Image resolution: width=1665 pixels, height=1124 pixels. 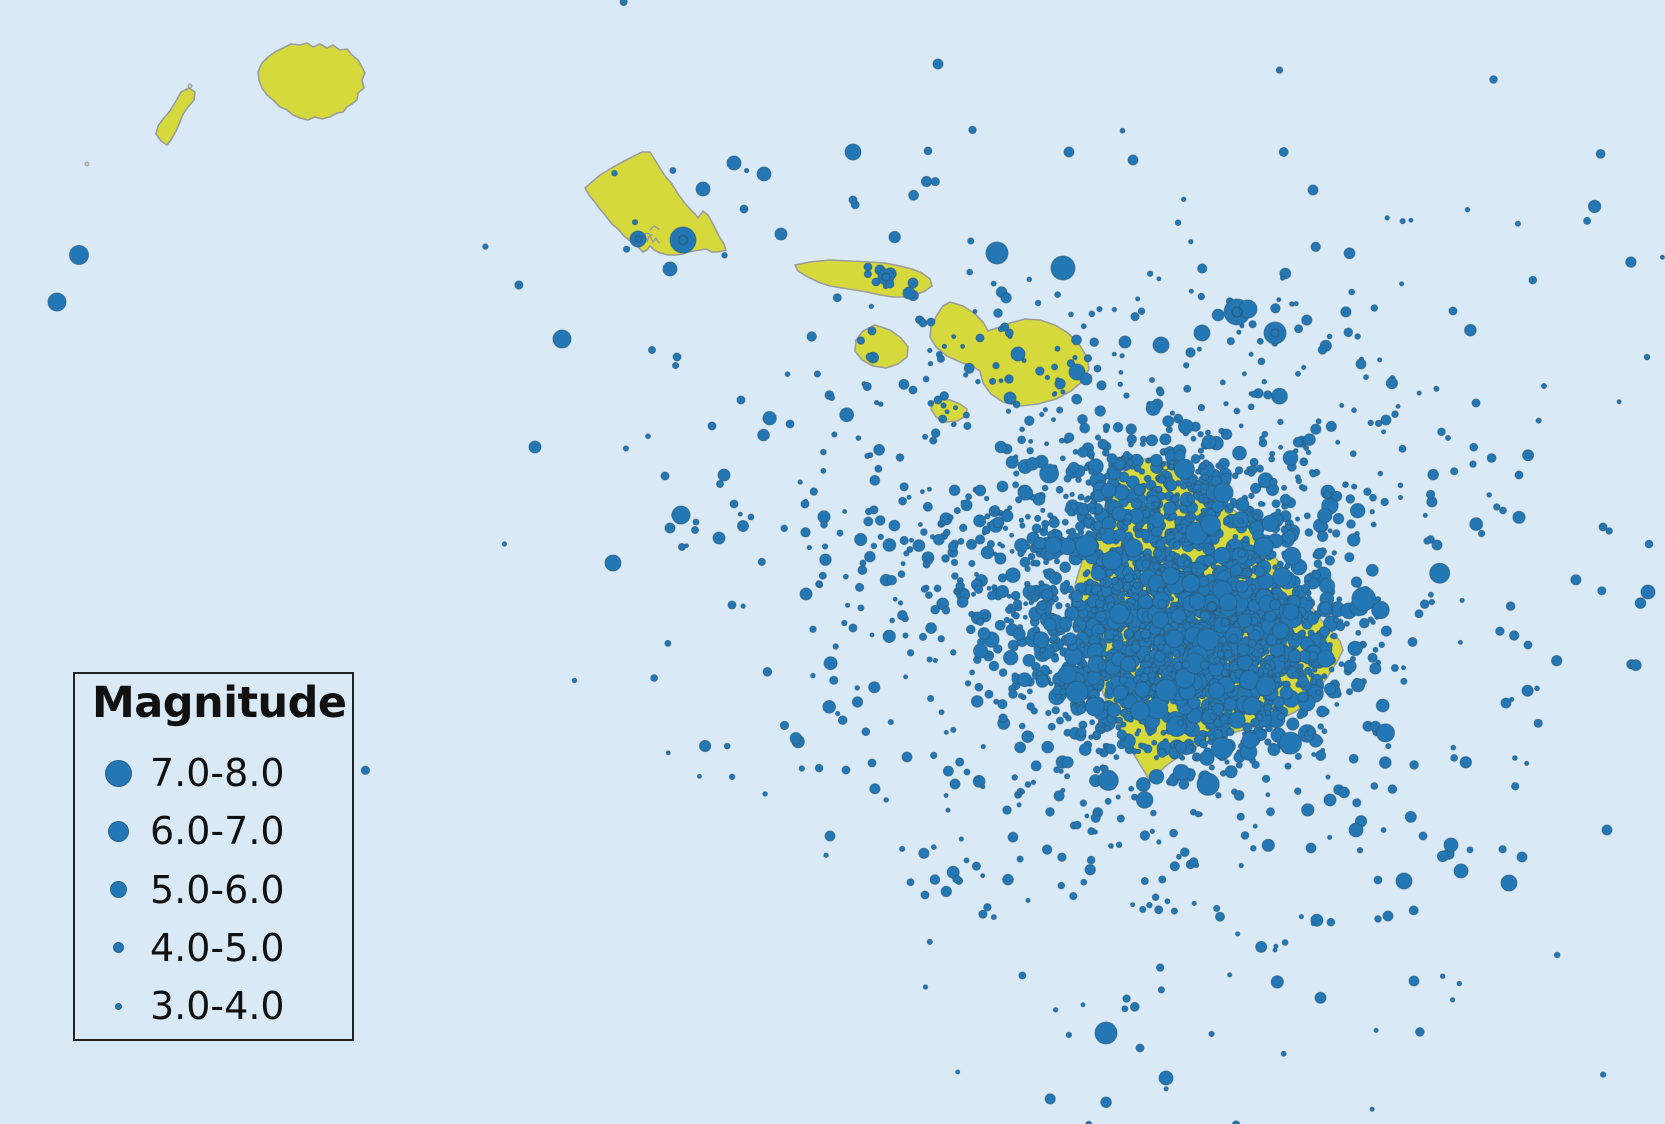 What do you see at coordinates (217, 1006) in the screenshot?
I see `legend-item-label: 3.0-4.0` at bounding box center [217, 1006].